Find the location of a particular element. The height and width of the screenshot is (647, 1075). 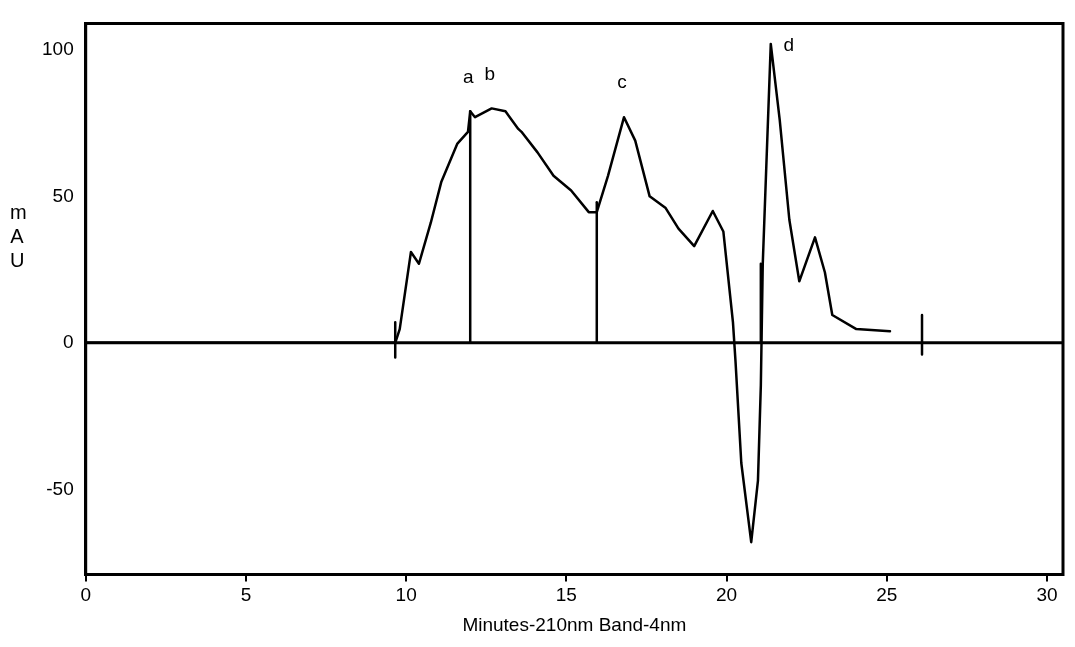

x-axis-title: Minutes-210nm Band-4nm is located at coordinates (574, 624).